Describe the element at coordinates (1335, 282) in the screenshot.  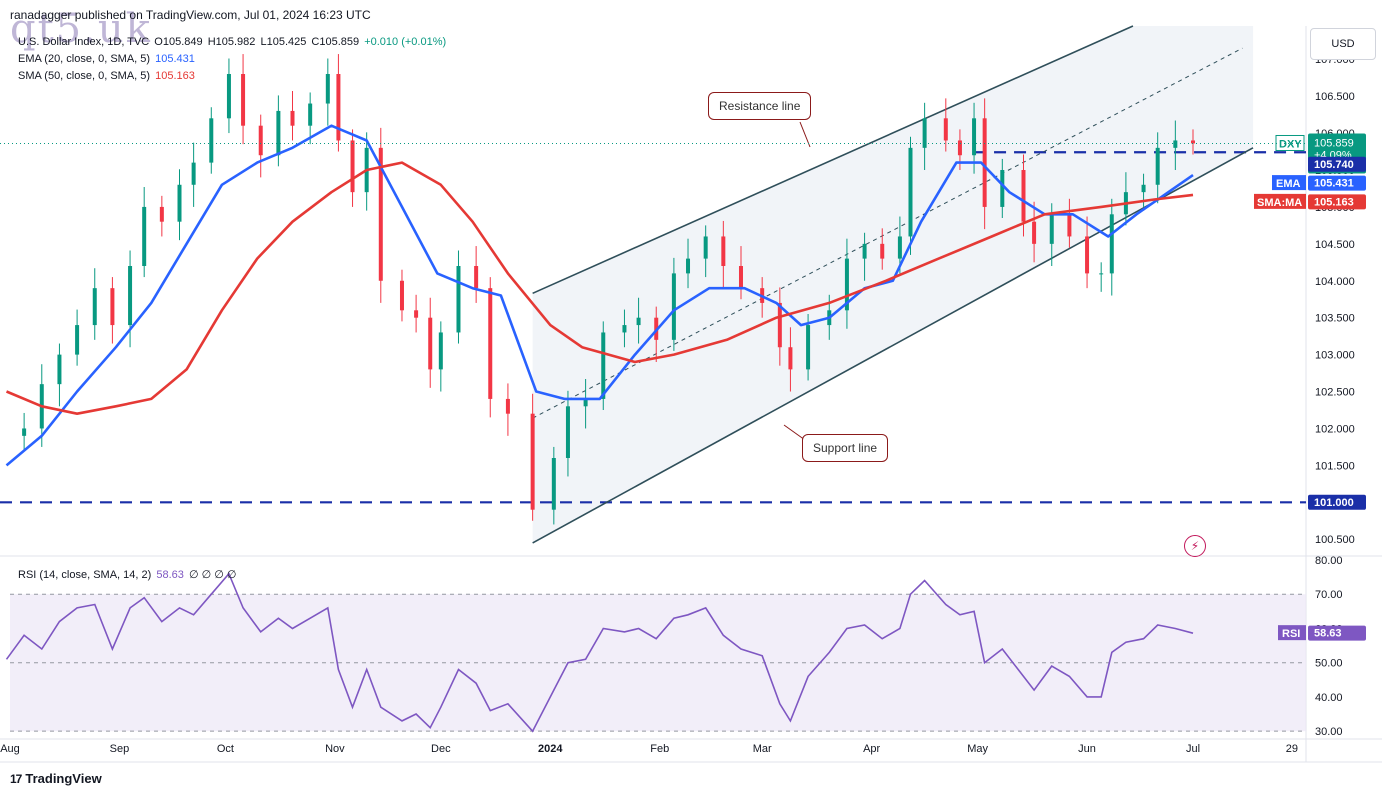
I see `price-tick-label: 104.000` at that location.